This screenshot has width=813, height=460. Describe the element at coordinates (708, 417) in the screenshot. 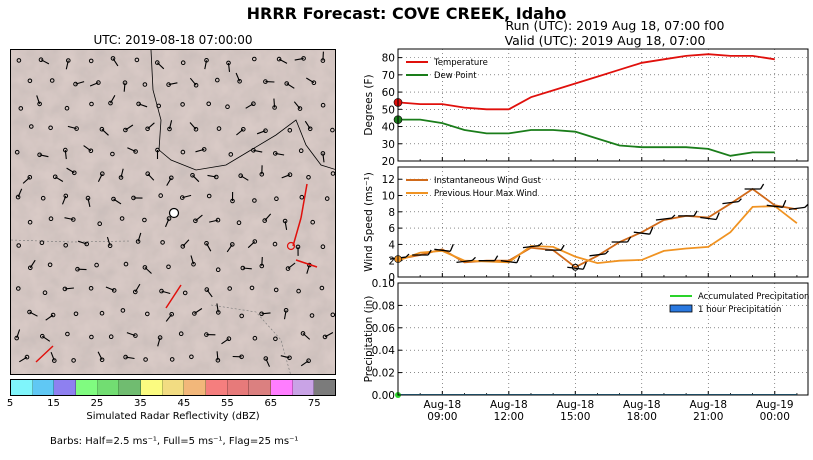

I see `x-tick-label: 21:00` at that location.